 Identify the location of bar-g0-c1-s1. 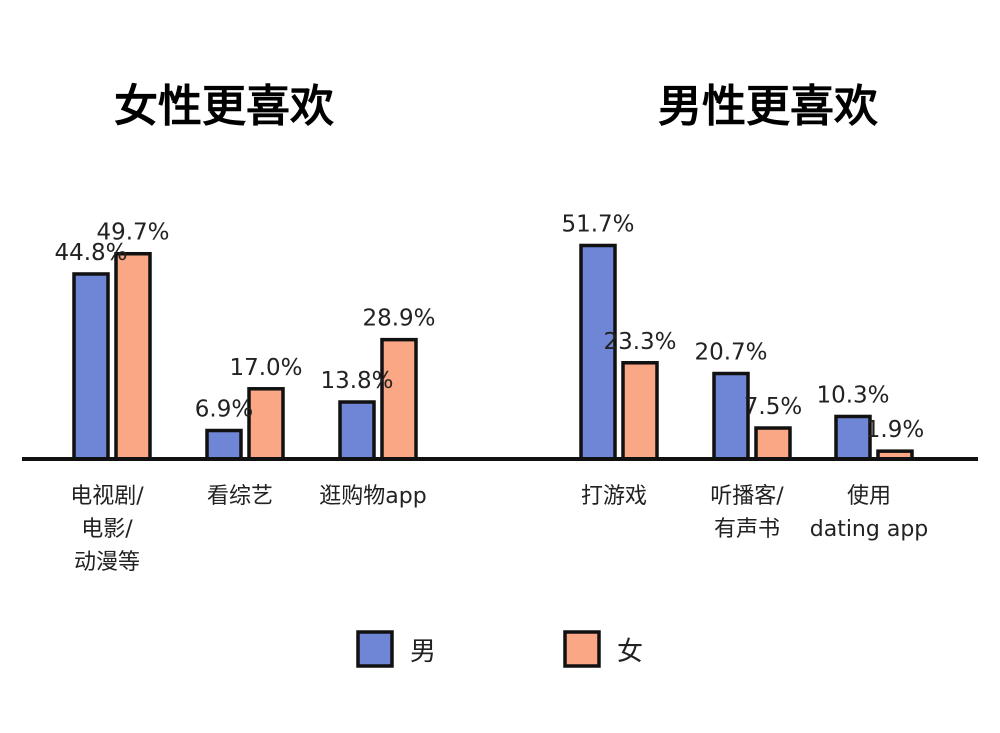
(266, 424).